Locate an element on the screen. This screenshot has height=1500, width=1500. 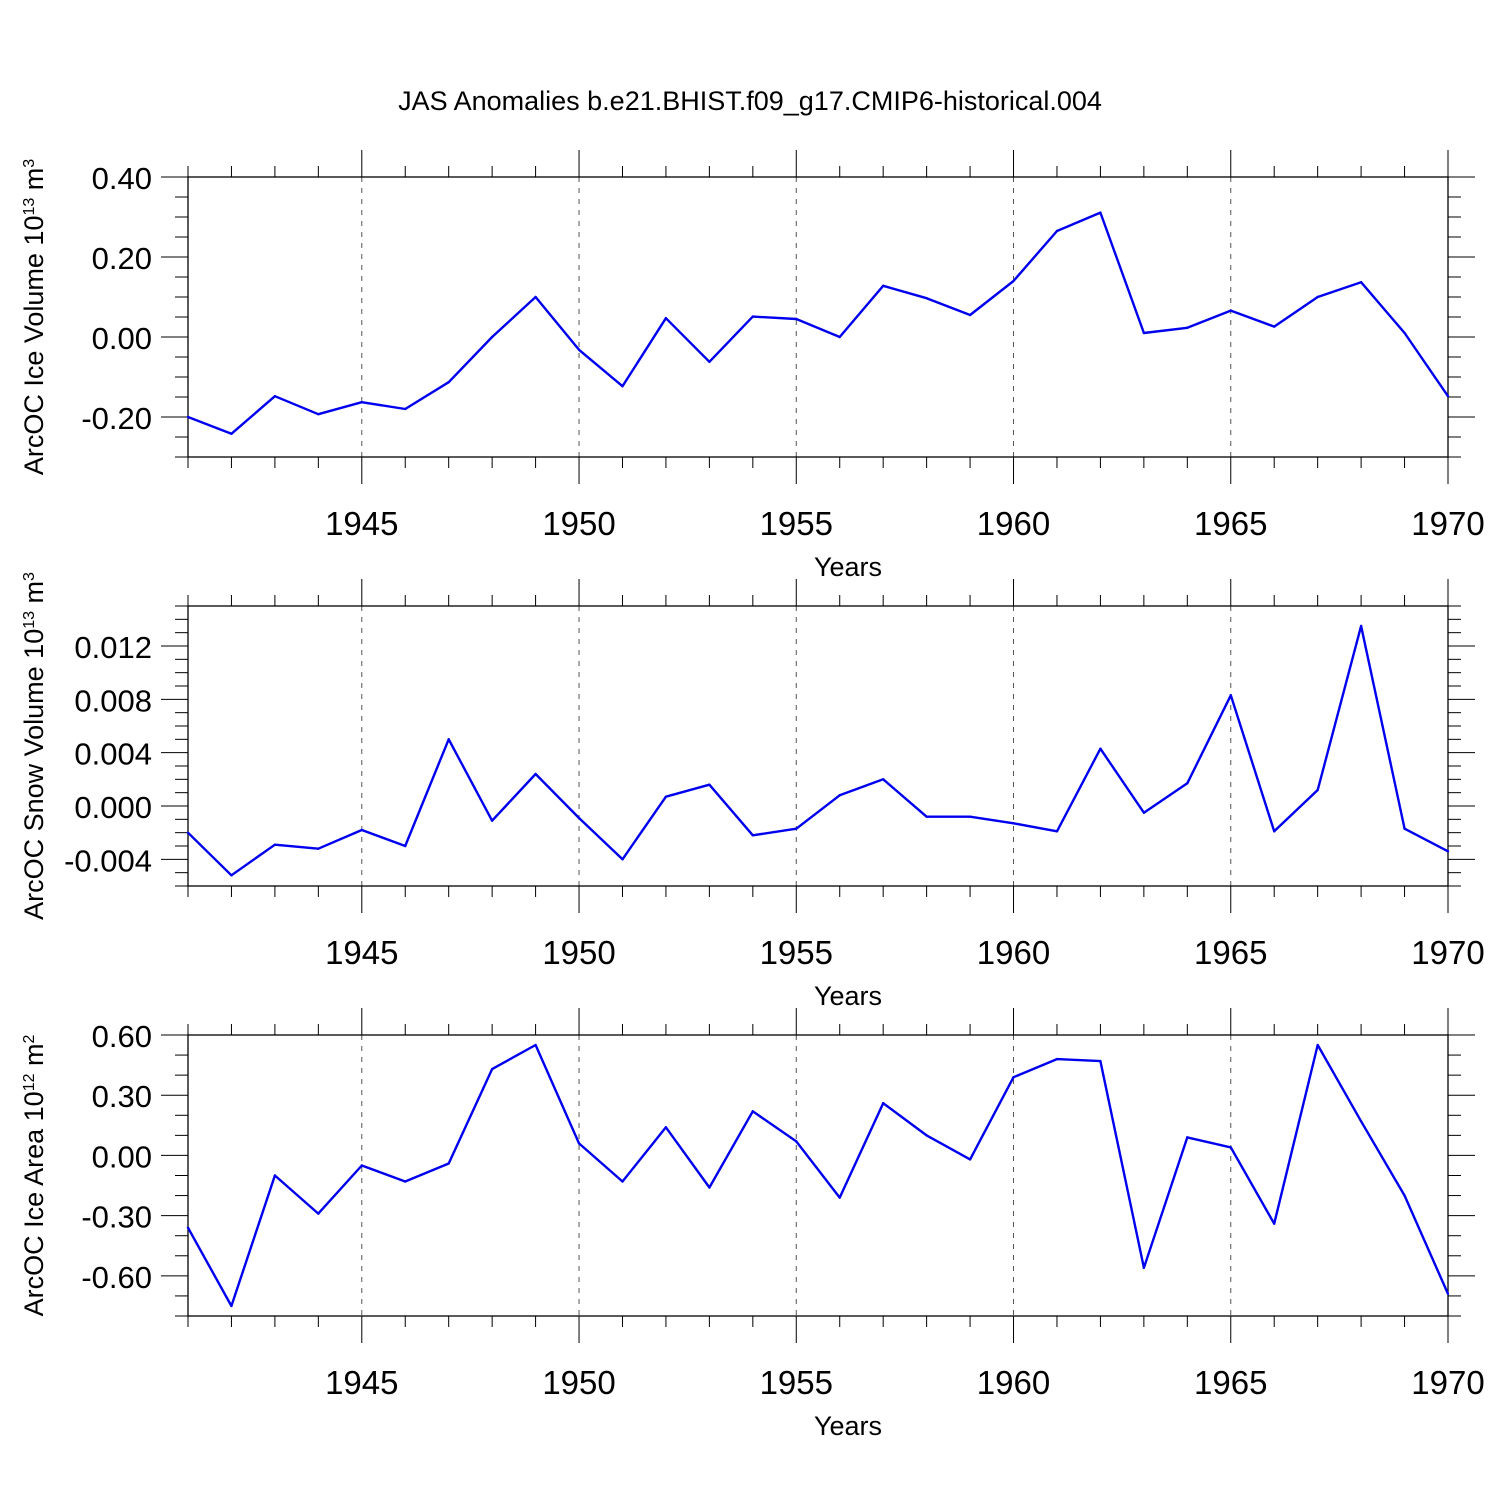
y-axis-label: ArcOC Ice Area 1012 m2 is located at coordinates (34, 1176).